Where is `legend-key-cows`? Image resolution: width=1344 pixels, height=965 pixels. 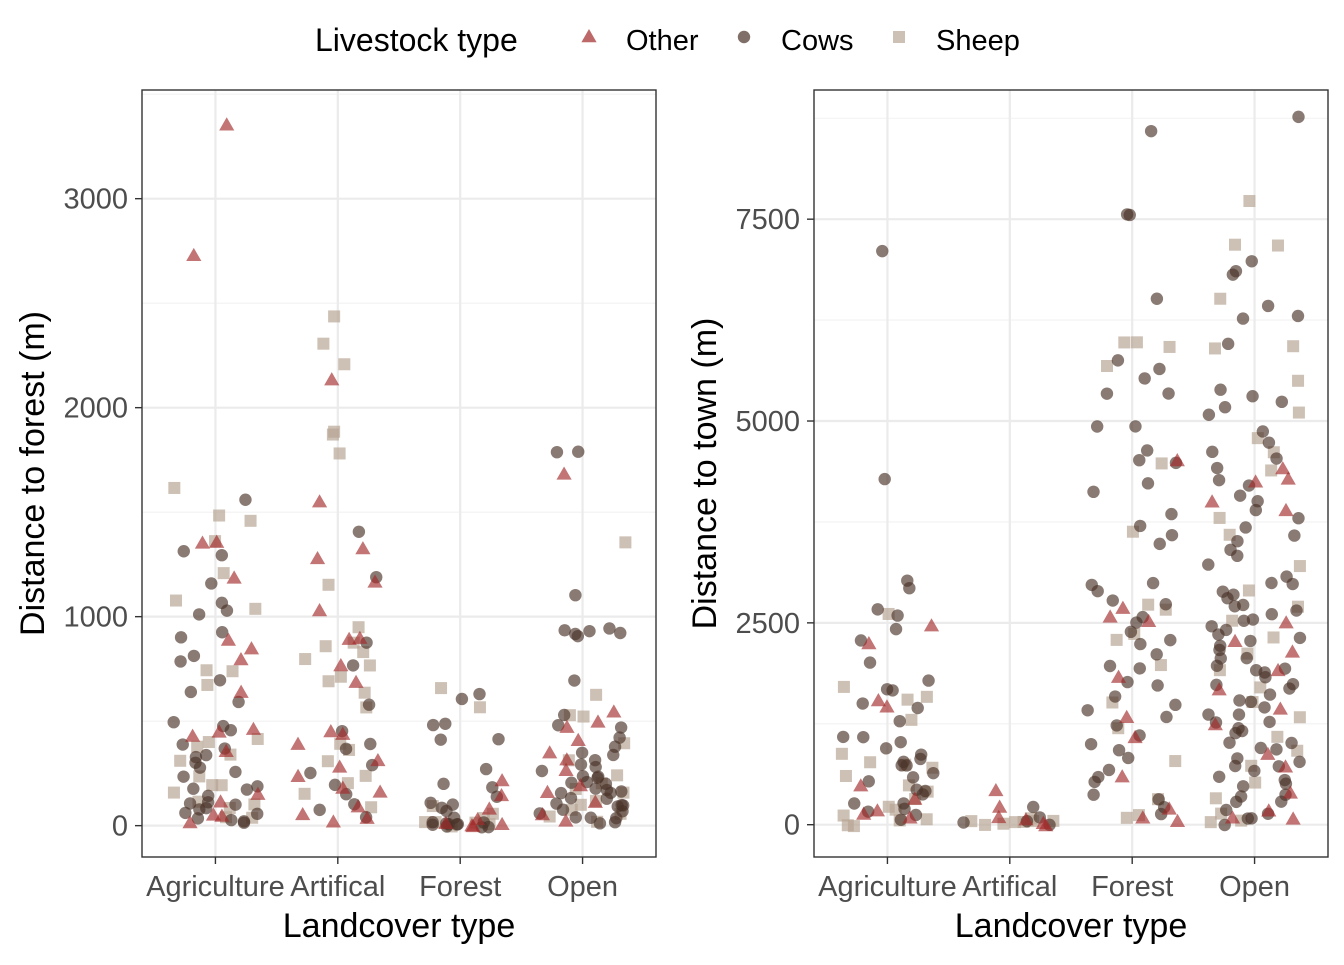
legend-key-cows is located at coordinates (744, 37).